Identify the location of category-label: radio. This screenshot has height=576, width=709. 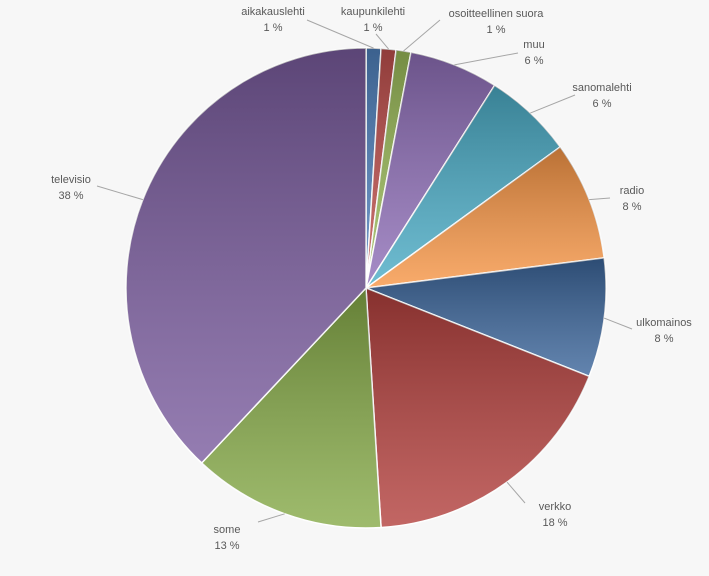
(632, 191).